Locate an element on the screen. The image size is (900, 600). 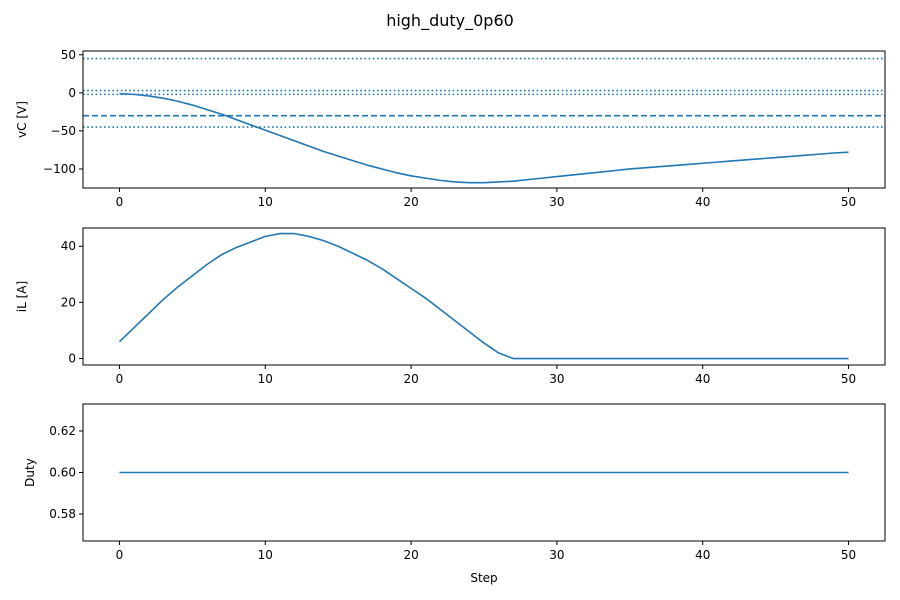
y-tick-label: −50 is located at coordinates (63, 131).